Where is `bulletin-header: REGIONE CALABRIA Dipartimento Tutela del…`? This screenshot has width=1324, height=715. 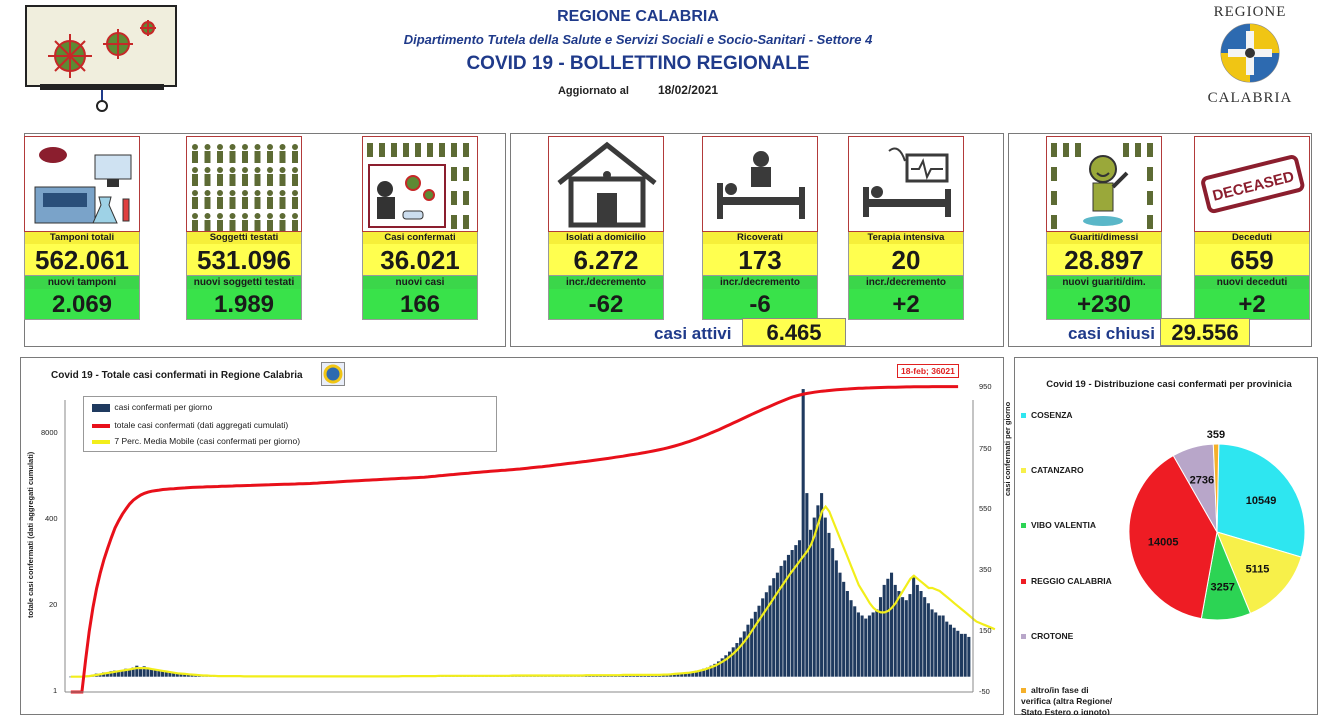 bulletin-header: REGIONE CALABRIA Dipartimento Tutela del… is located at coordinates (638, 51).